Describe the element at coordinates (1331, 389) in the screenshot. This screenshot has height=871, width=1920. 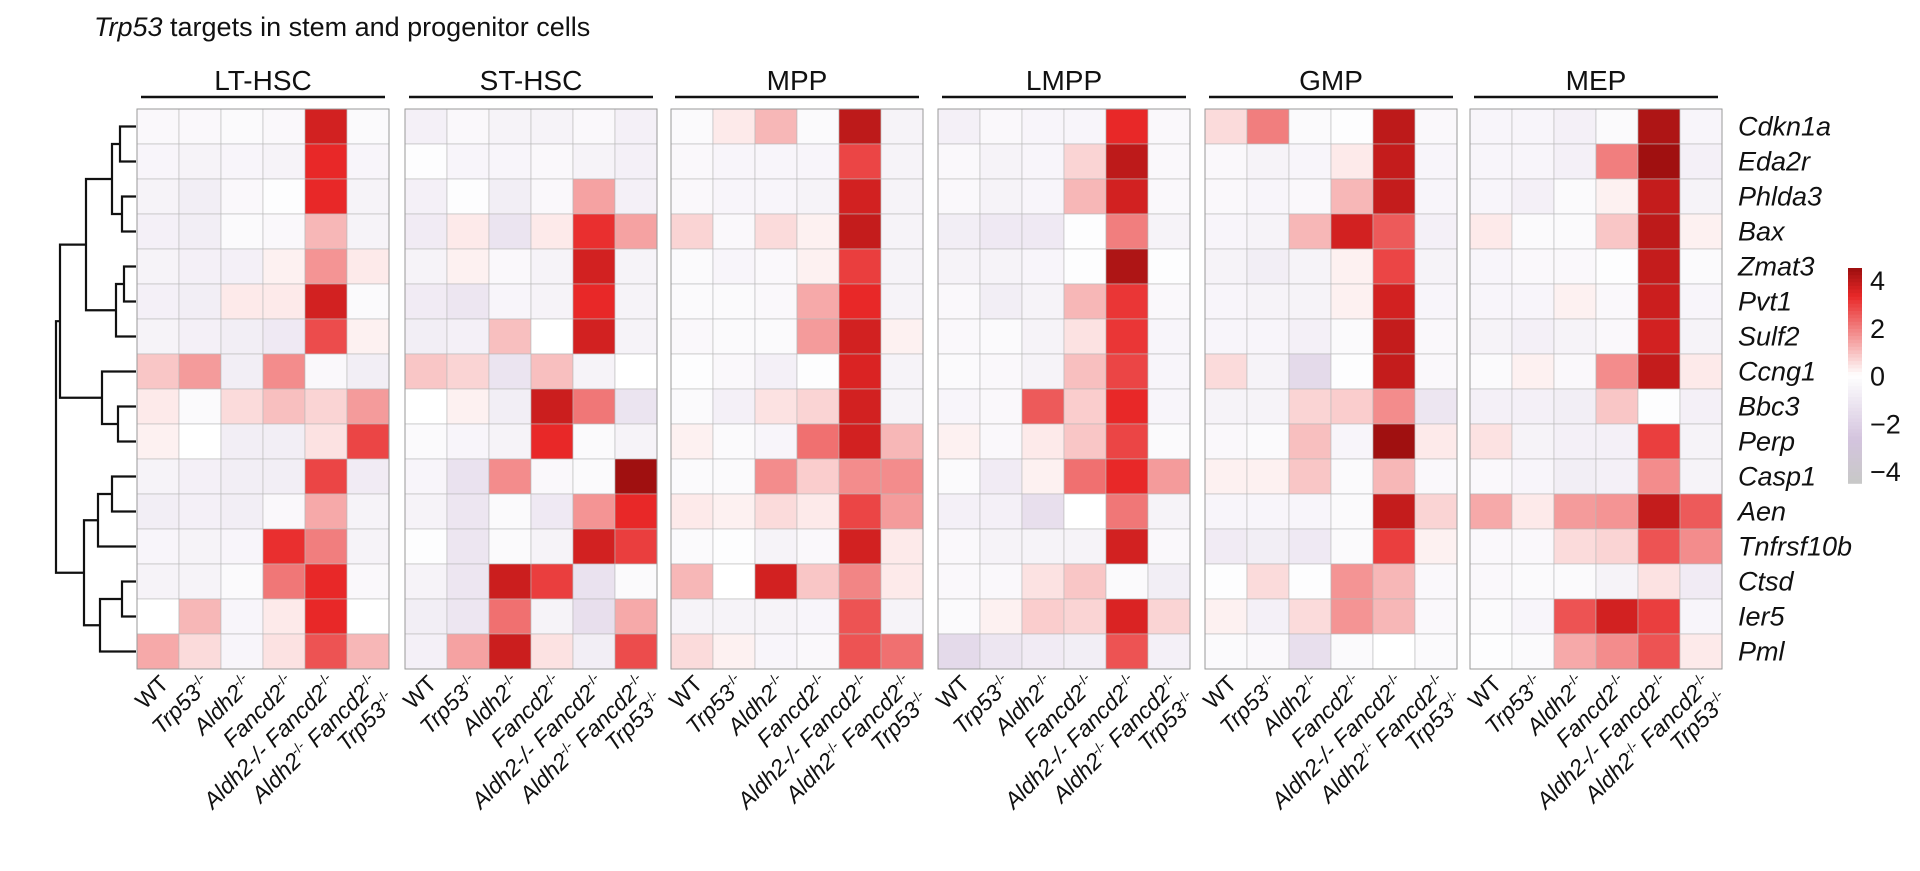
I see `panel-border` at that location.